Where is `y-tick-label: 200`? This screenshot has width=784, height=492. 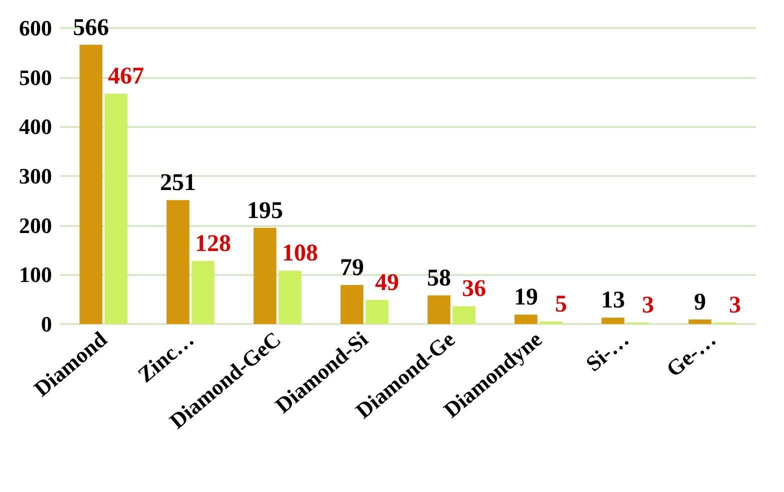
y-tick-label: 200 is located at coordinates (35, 225).